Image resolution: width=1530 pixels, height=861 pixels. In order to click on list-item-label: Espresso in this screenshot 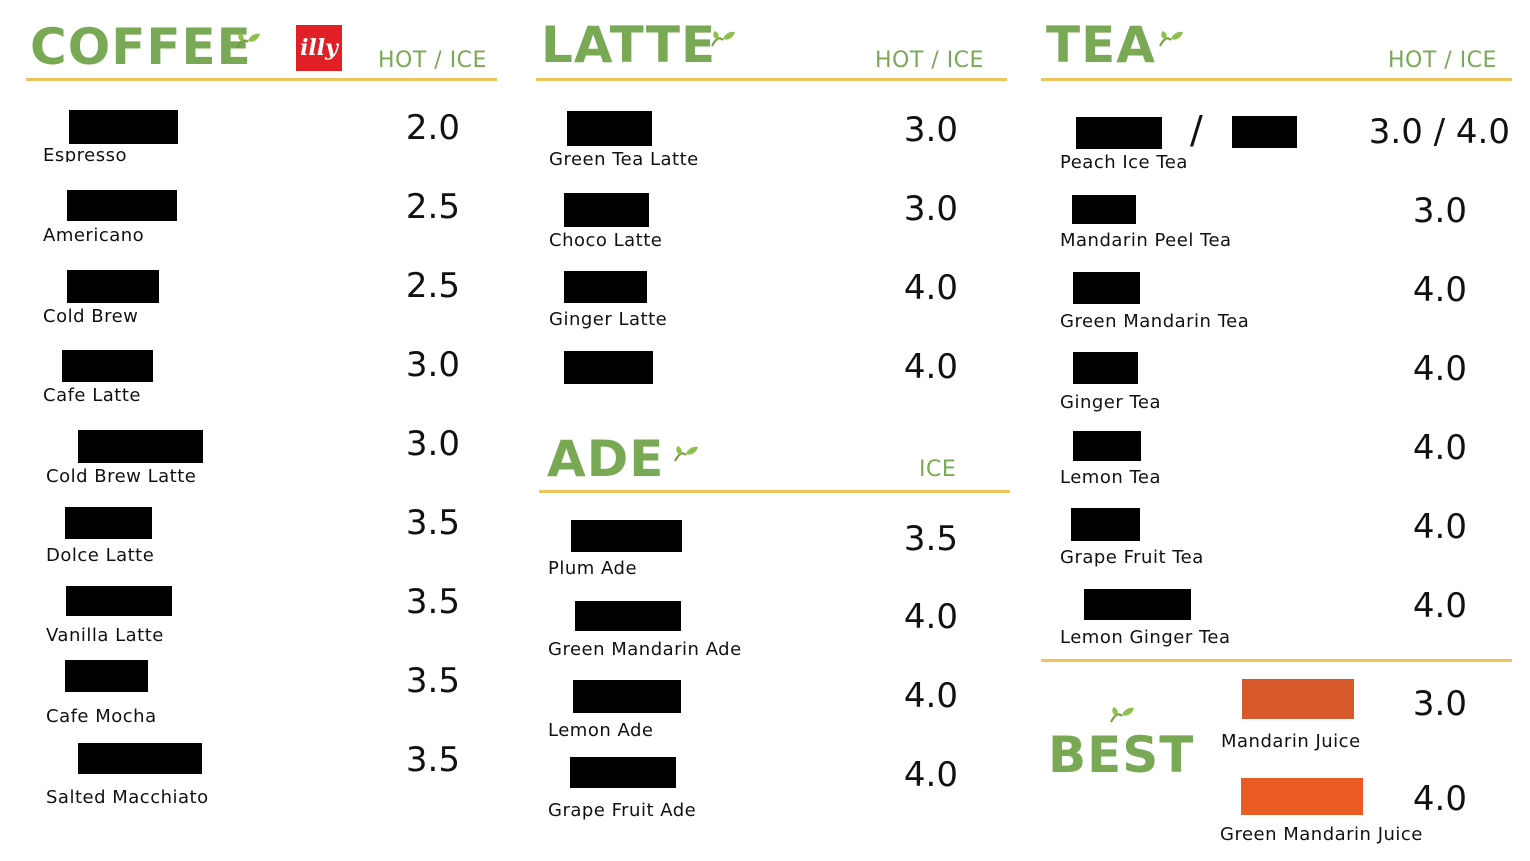, I will do `click(85, 153)`.